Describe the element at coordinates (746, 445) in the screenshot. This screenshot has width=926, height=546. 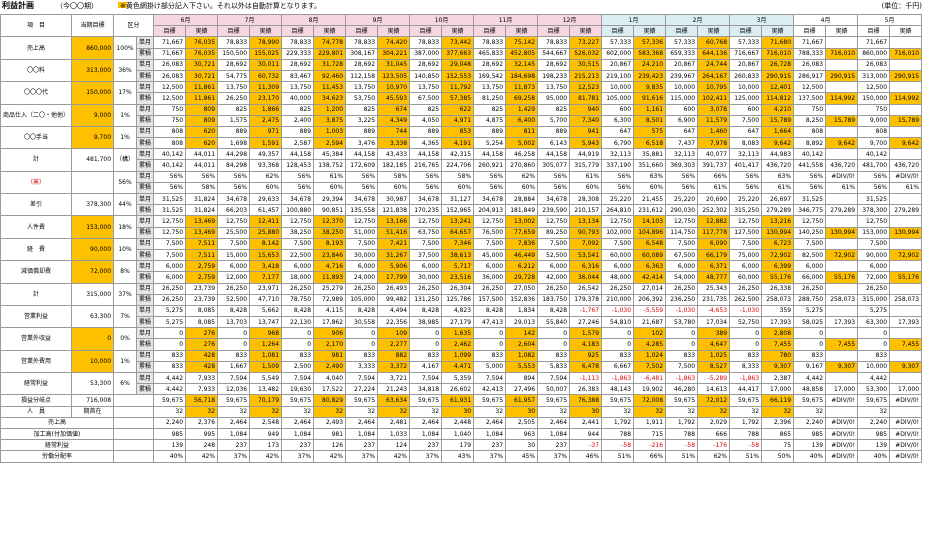
I see `goal-cell: -58` at that location.